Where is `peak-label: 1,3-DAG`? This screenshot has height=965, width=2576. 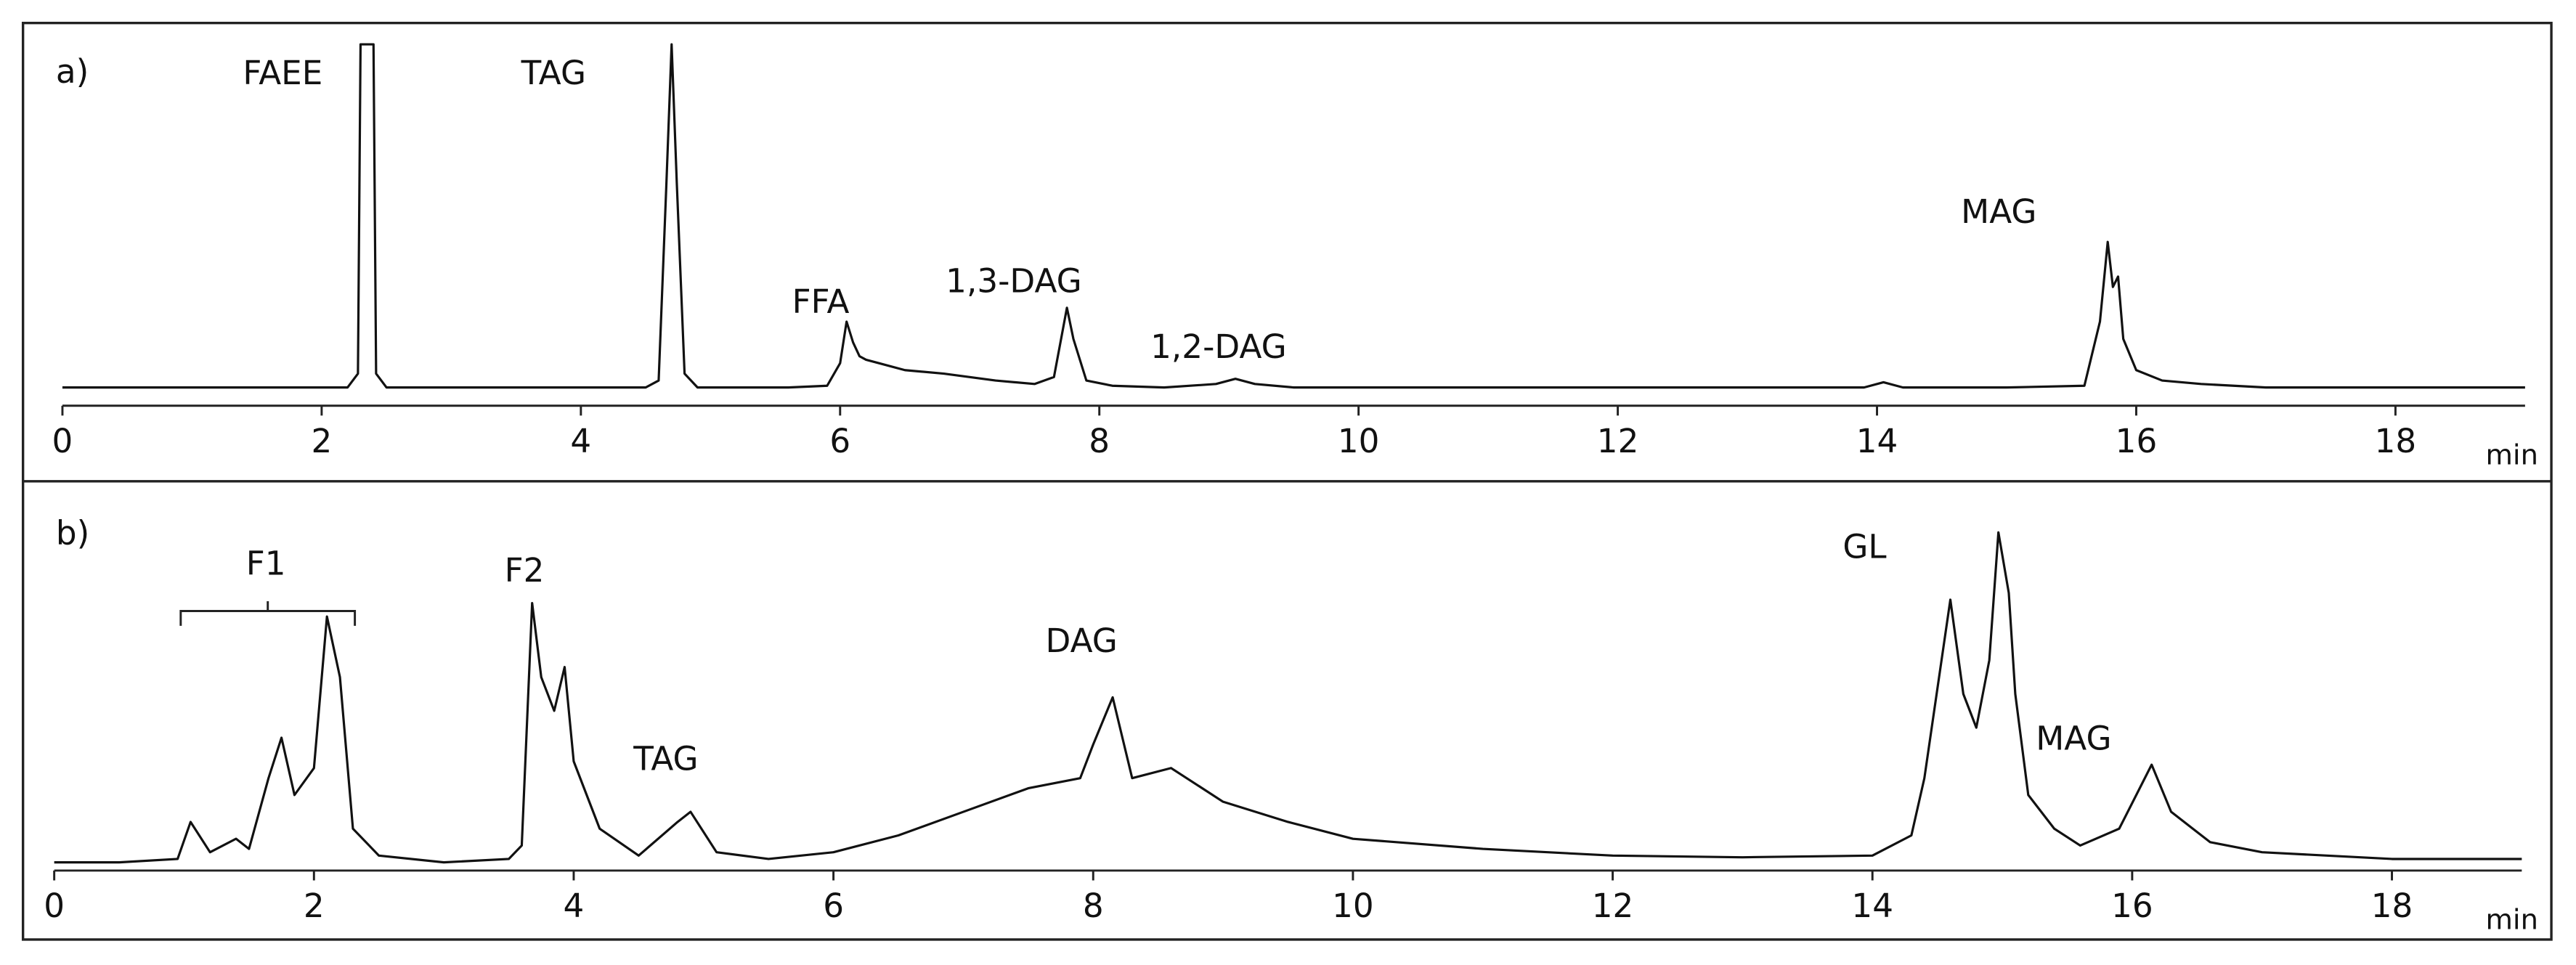
peak-label: 1,3-DAG is located at coordinates (1014, 280).